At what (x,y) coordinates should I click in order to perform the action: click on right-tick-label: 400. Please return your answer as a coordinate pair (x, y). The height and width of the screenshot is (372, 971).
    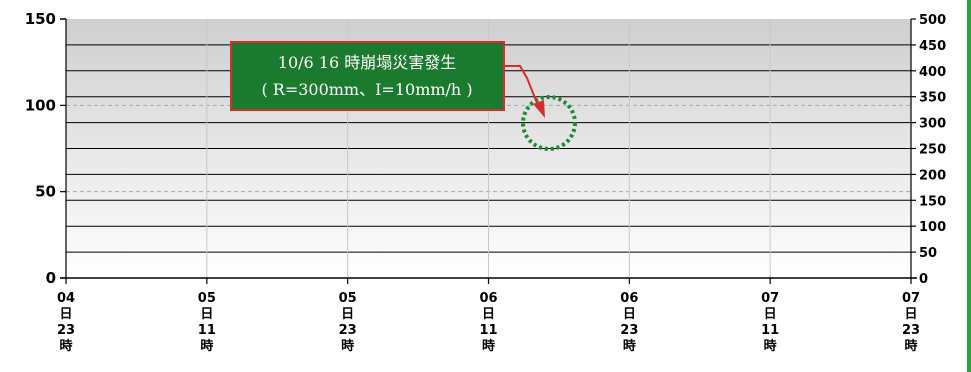
    Looking at the image, I should click on (932, 72).